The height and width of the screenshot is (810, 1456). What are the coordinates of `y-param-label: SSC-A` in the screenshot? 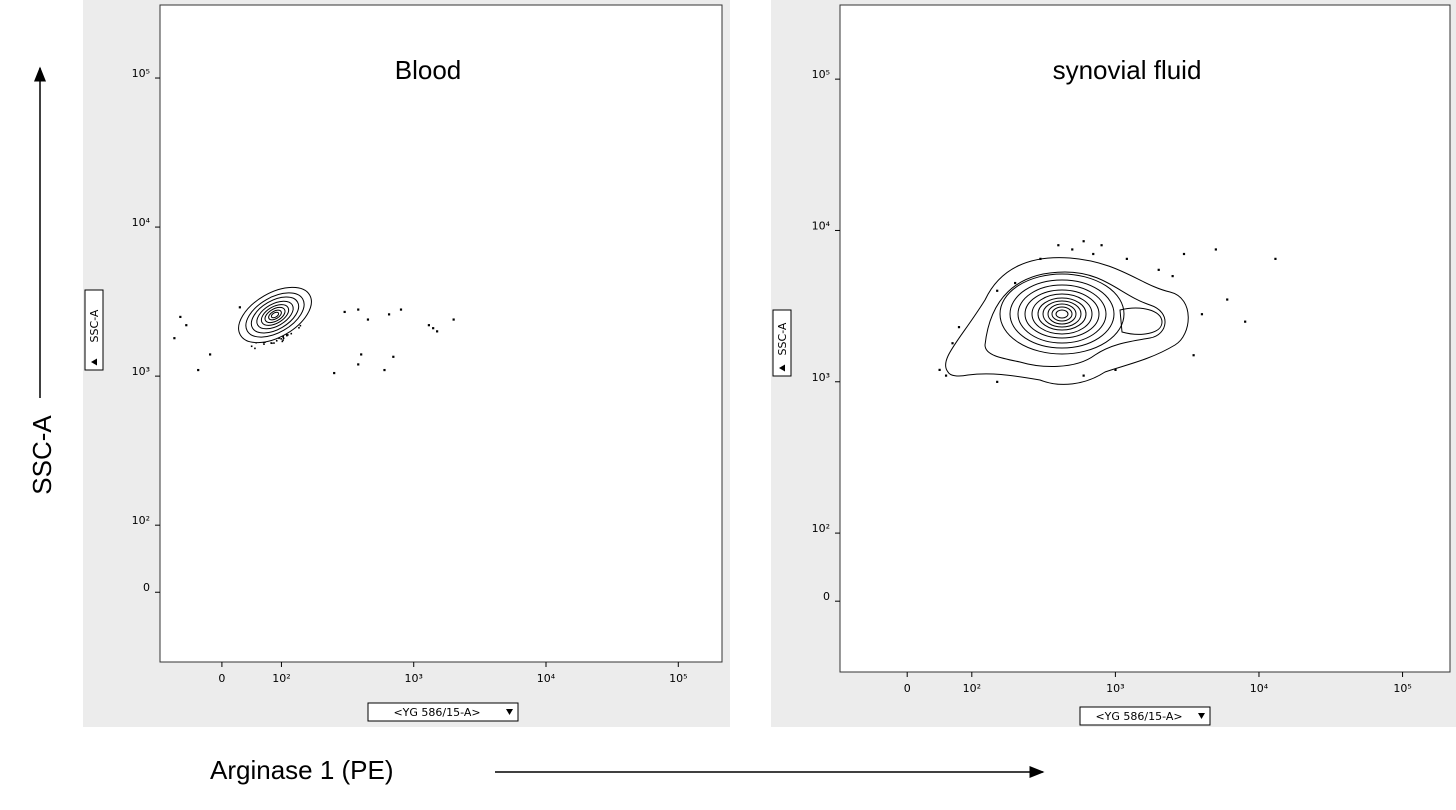 It's located at (782, 338).